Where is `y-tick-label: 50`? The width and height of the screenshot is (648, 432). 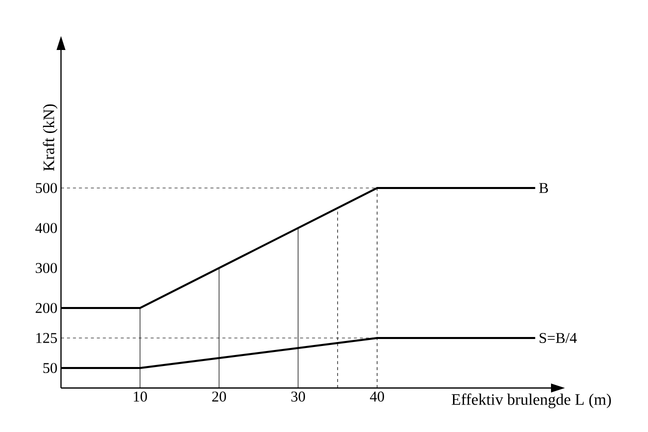
y-tick-label: 50 is located at coordinates (50, 368).